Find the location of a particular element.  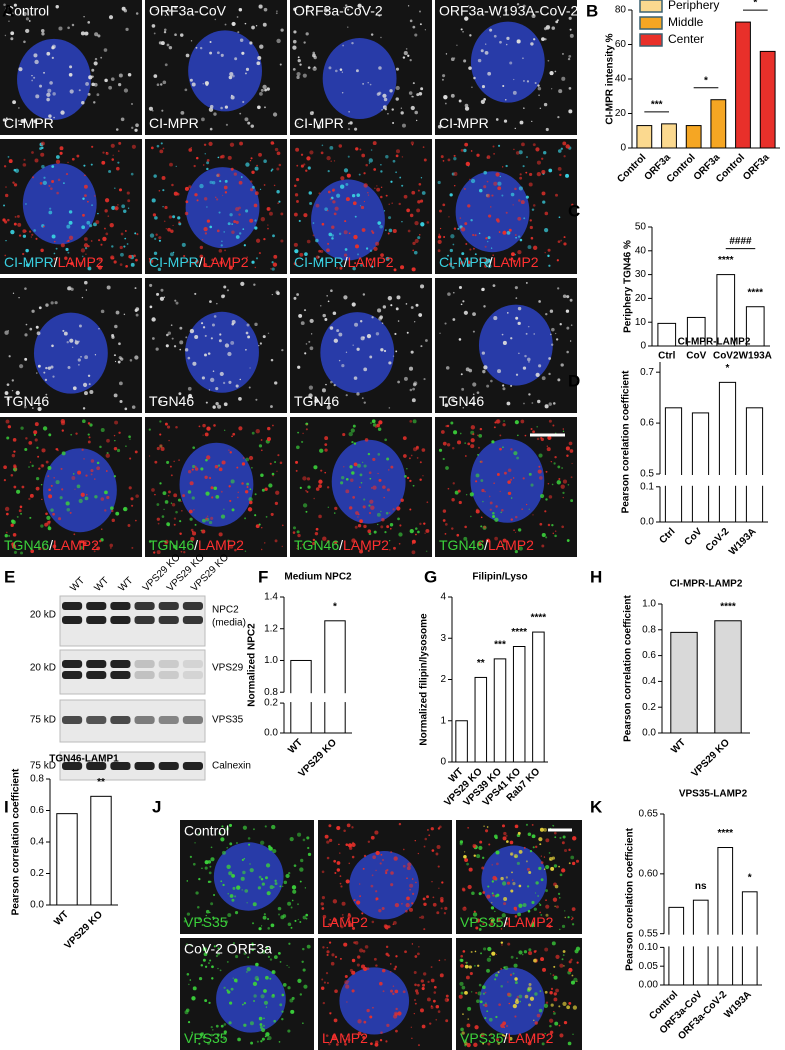

y-tick-label: 0.7 is located at coordinates (647, 372).